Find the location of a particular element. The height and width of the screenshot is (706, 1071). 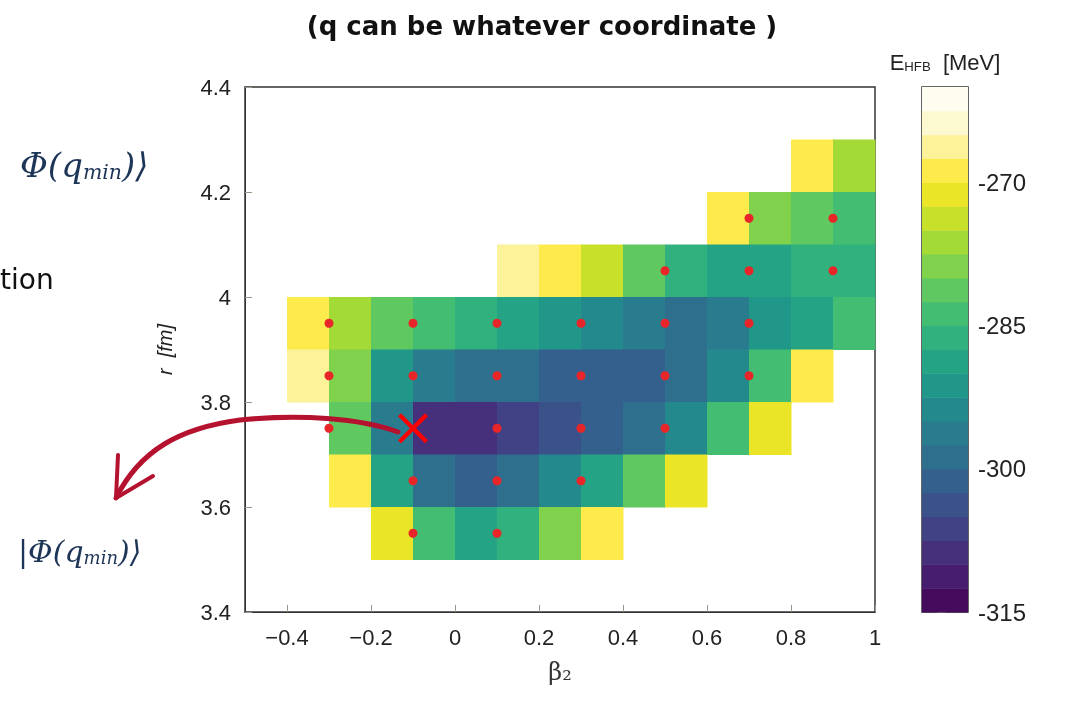

chart-title: (q can be whatever coordinate ) is located at coordinates (542, 26).